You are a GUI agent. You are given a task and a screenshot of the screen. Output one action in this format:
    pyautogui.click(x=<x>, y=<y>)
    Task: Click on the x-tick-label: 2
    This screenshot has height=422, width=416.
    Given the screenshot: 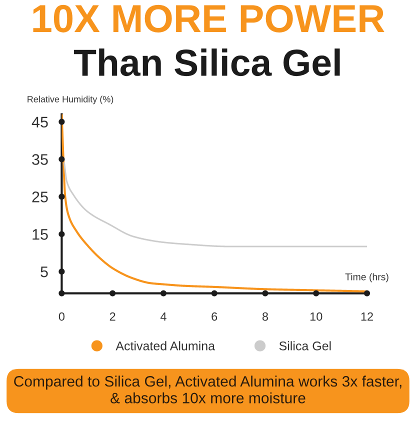 What is the action you would take?
    pyautogui.click(x=113, y=316)
    